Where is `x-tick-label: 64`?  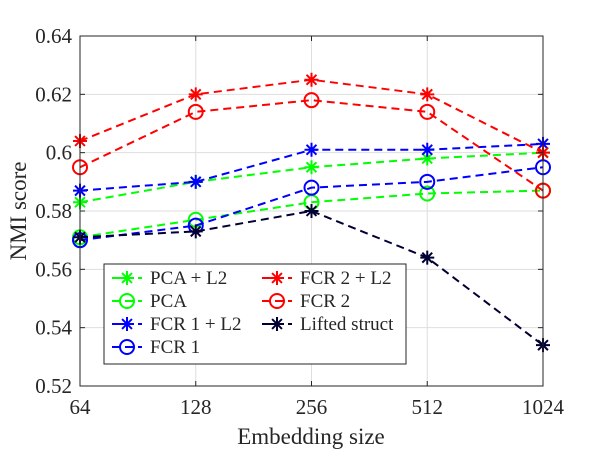
x-tick-label: 64 is located at coordinates (81, 407).